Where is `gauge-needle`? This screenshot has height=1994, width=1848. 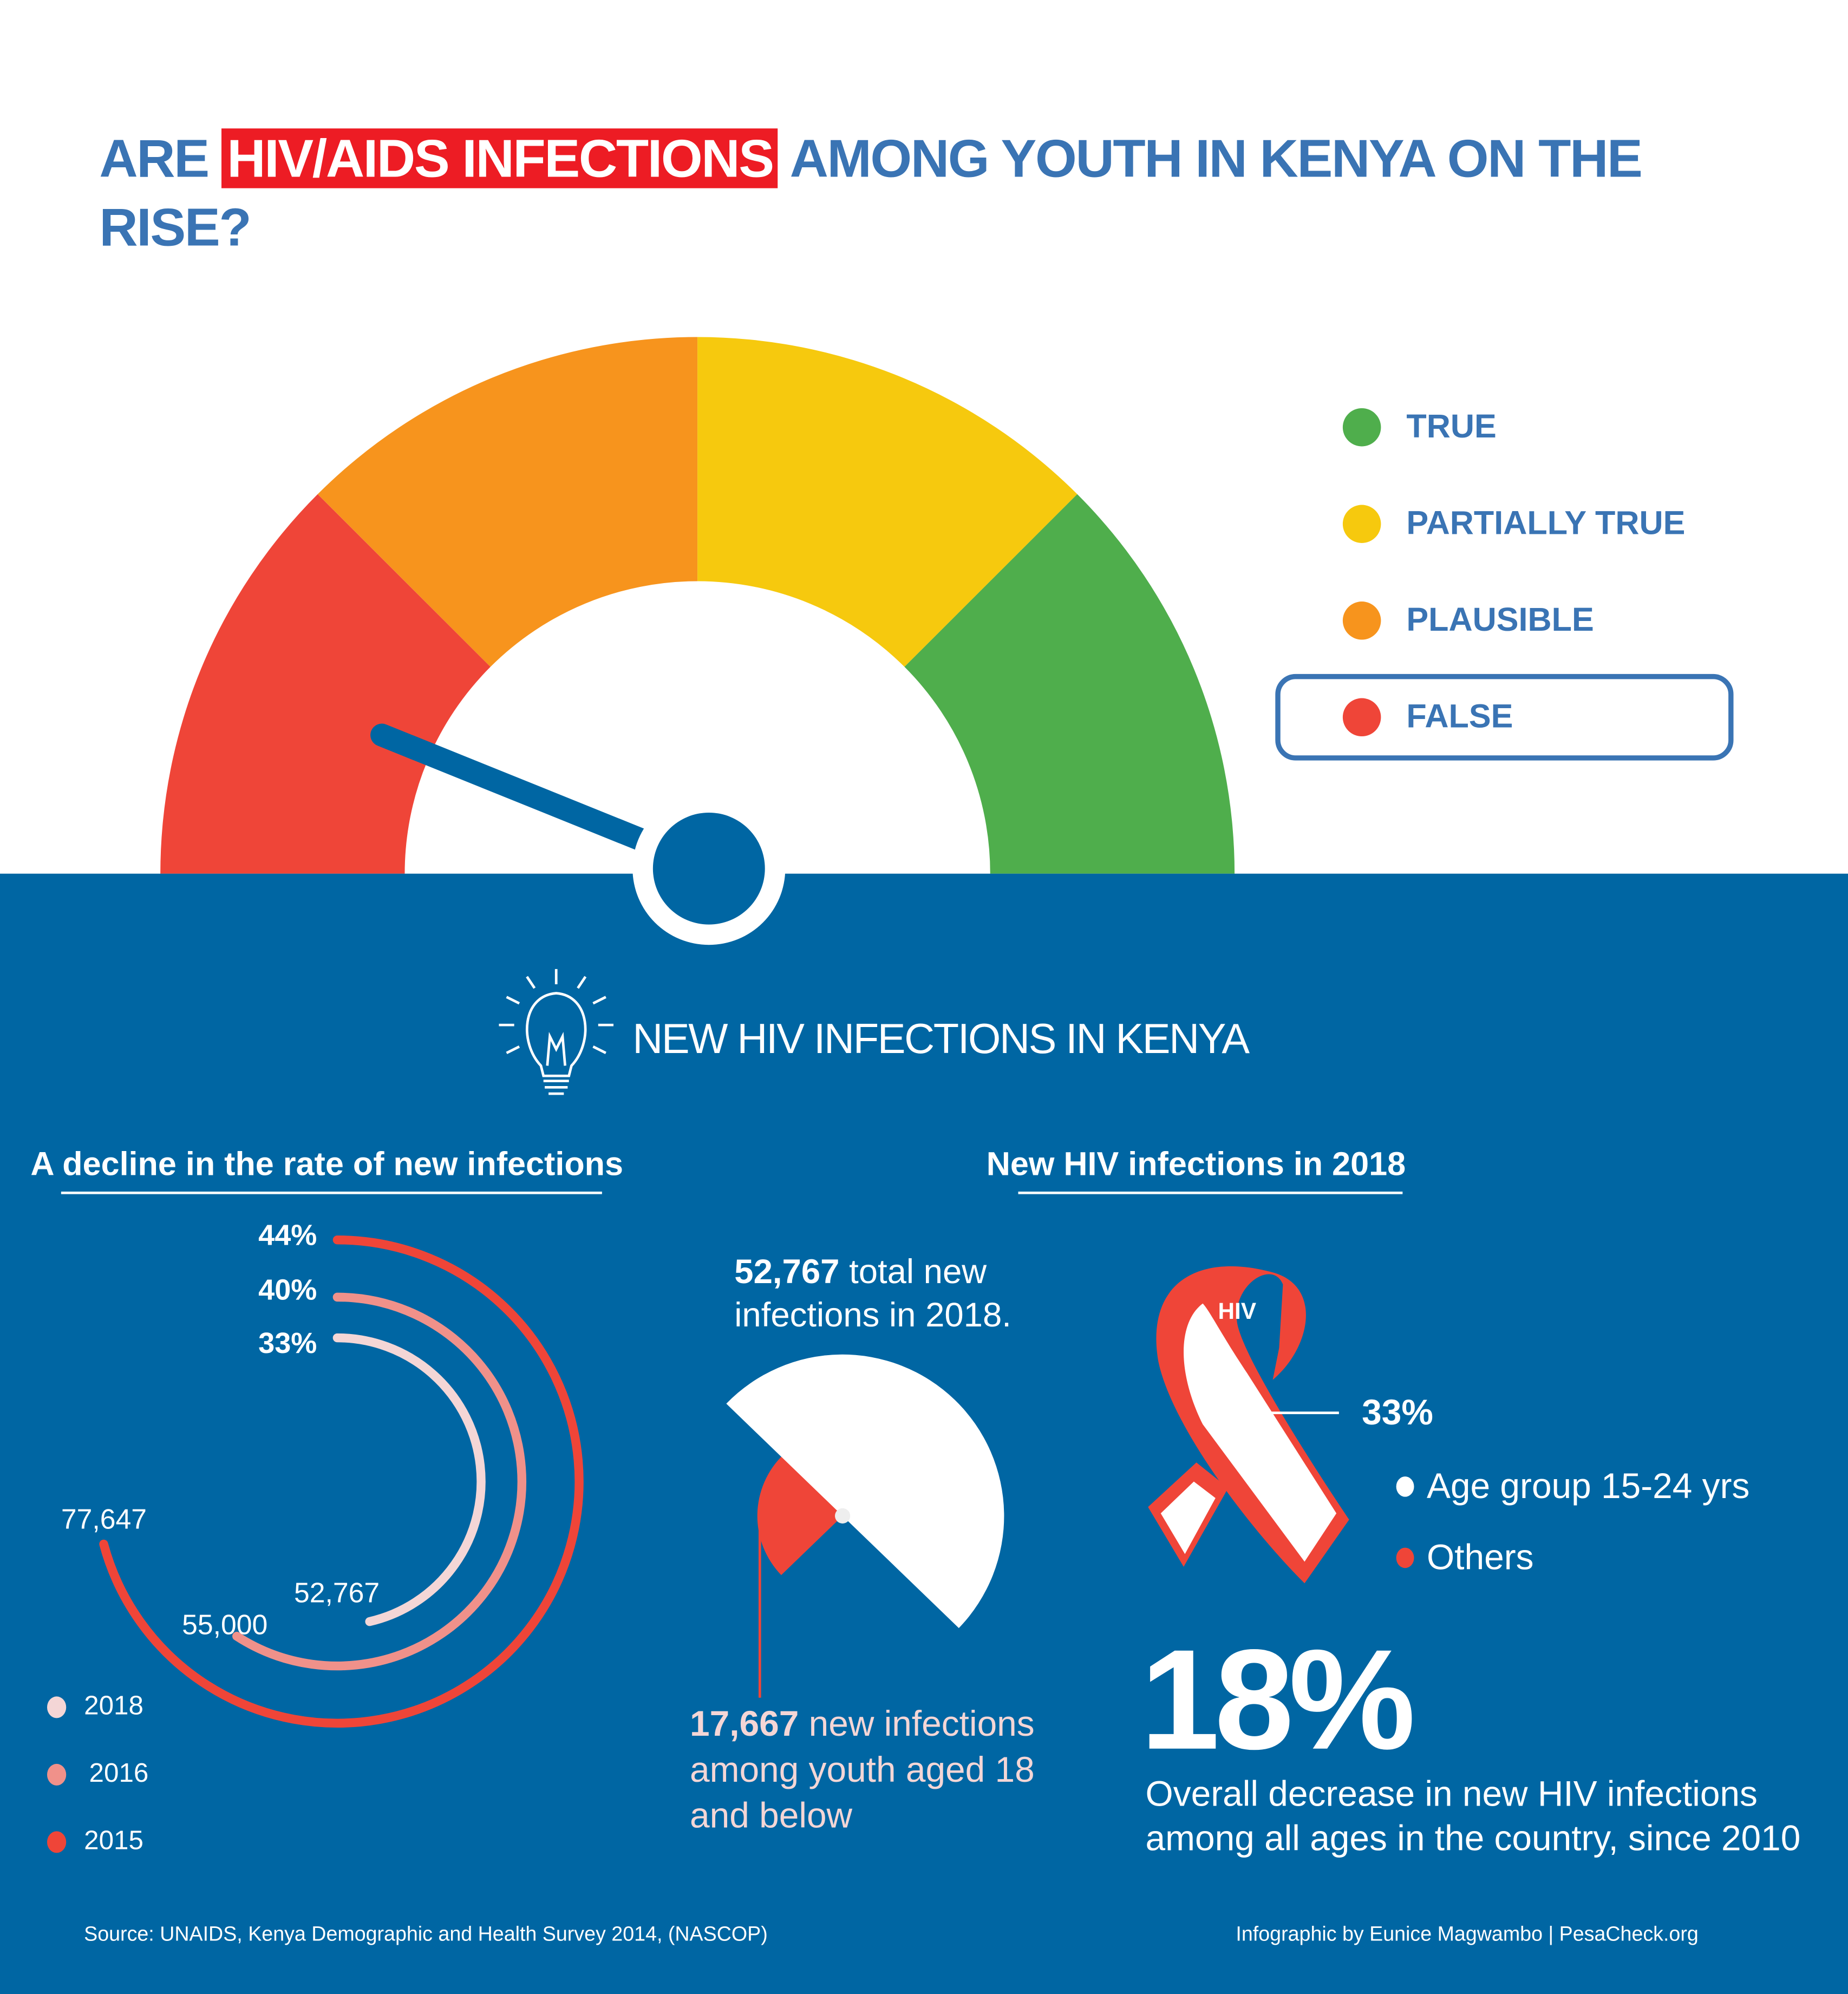
gauge-needle is located at coordinates (578, 834).